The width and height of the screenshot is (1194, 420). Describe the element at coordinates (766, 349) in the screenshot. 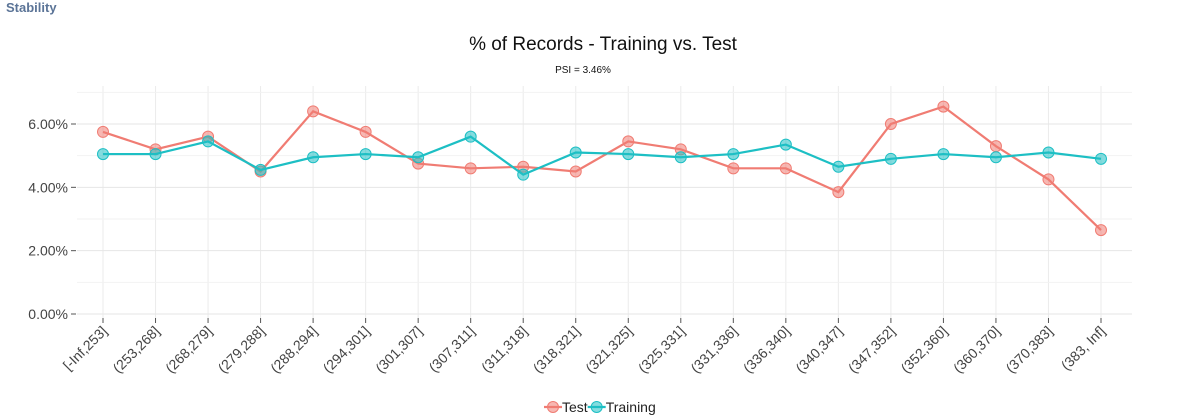

I see `x-tick-label: (336,340]` at that location.